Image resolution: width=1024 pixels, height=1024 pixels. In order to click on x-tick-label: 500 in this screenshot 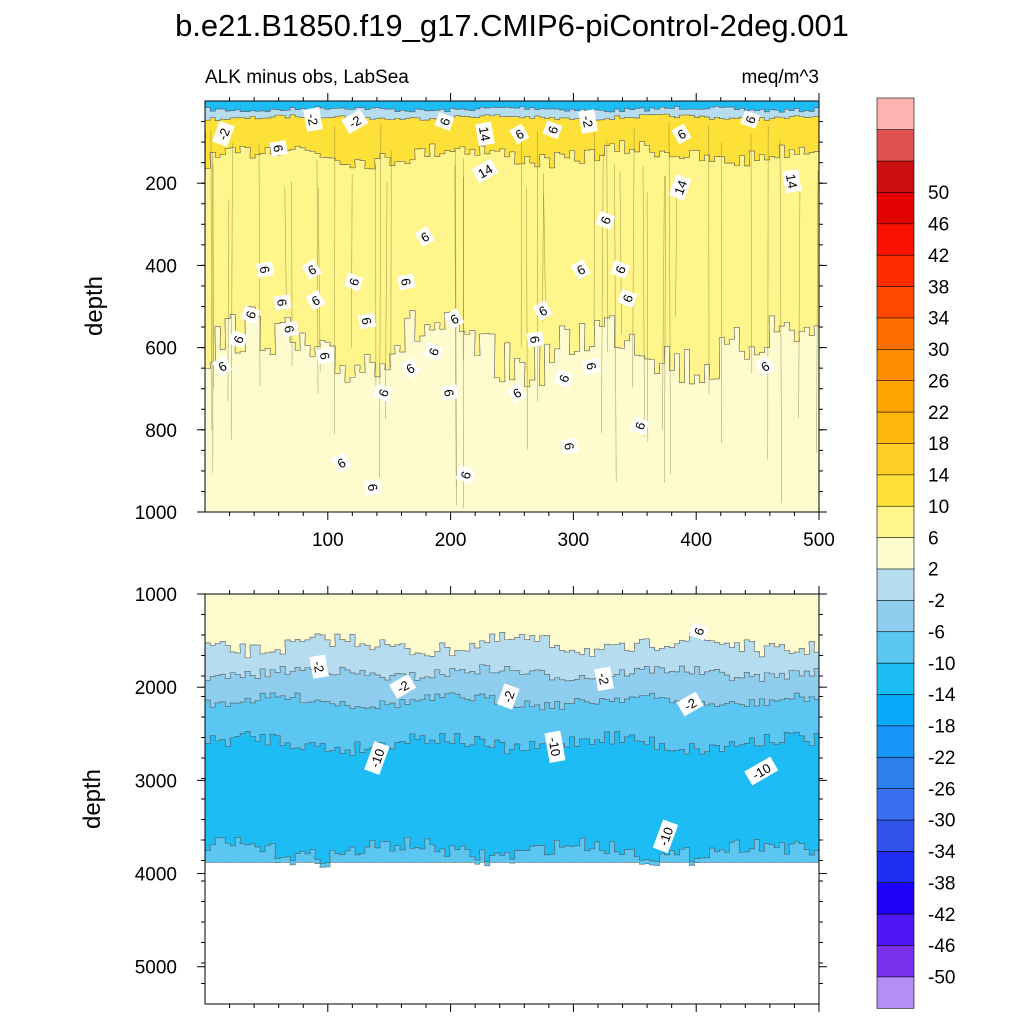, I will do `click(819, 540)`.